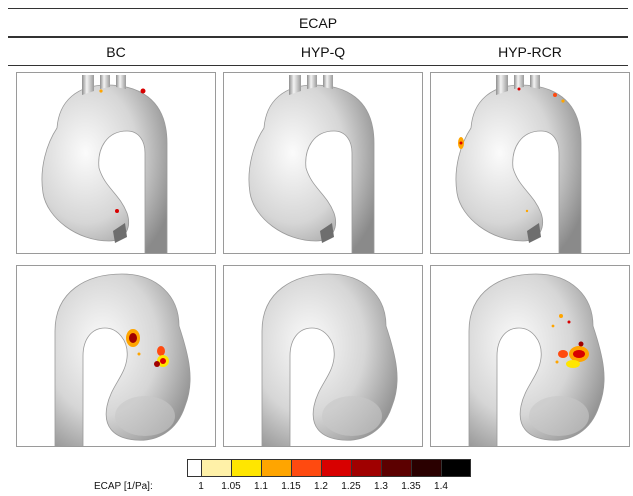 The image size is (633, 496). I want to click on panel-hyp-q-view2, so click(323, 356).